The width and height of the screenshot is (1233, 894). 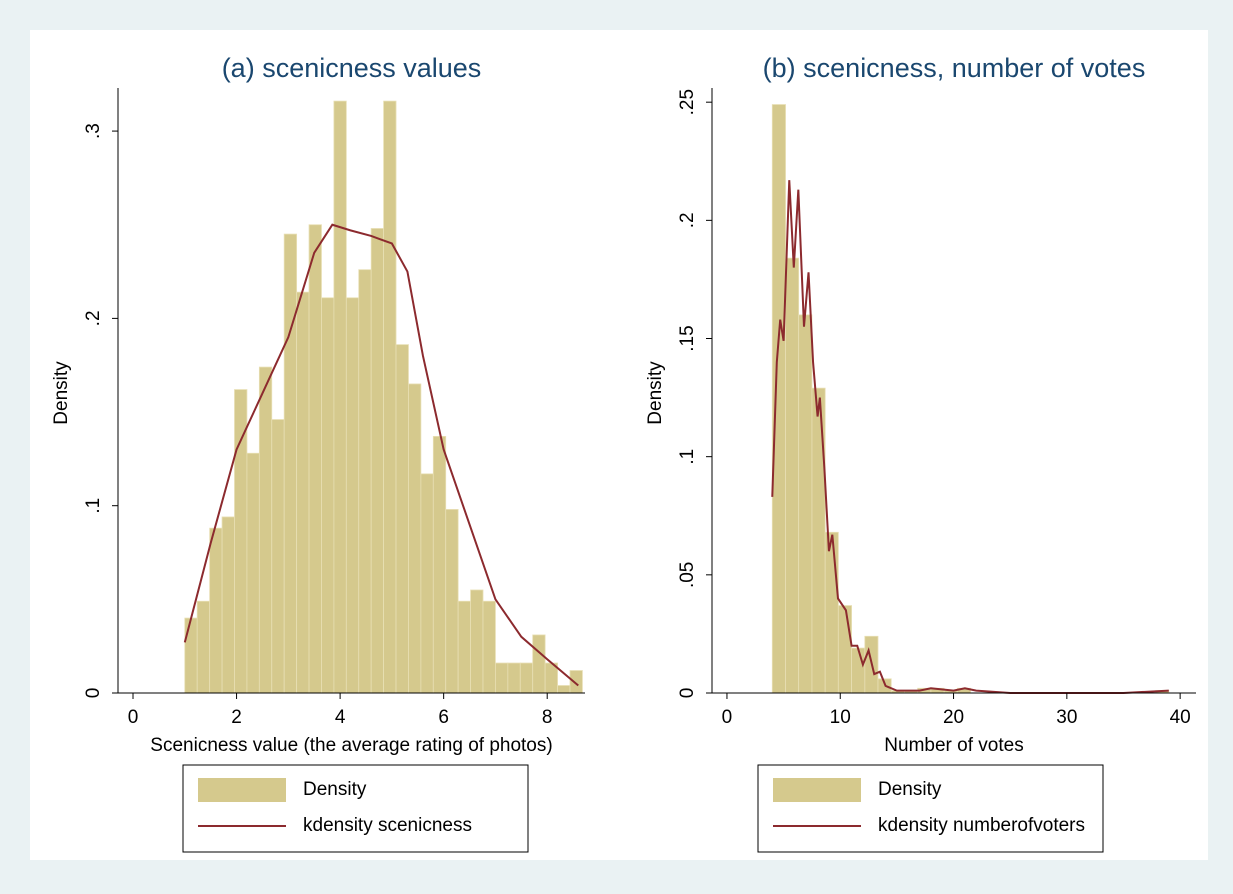 What do you see at coordinates (547, 717) in the screenshot?
I see `x-tick-label: 8` at bounding box center [547, 717].